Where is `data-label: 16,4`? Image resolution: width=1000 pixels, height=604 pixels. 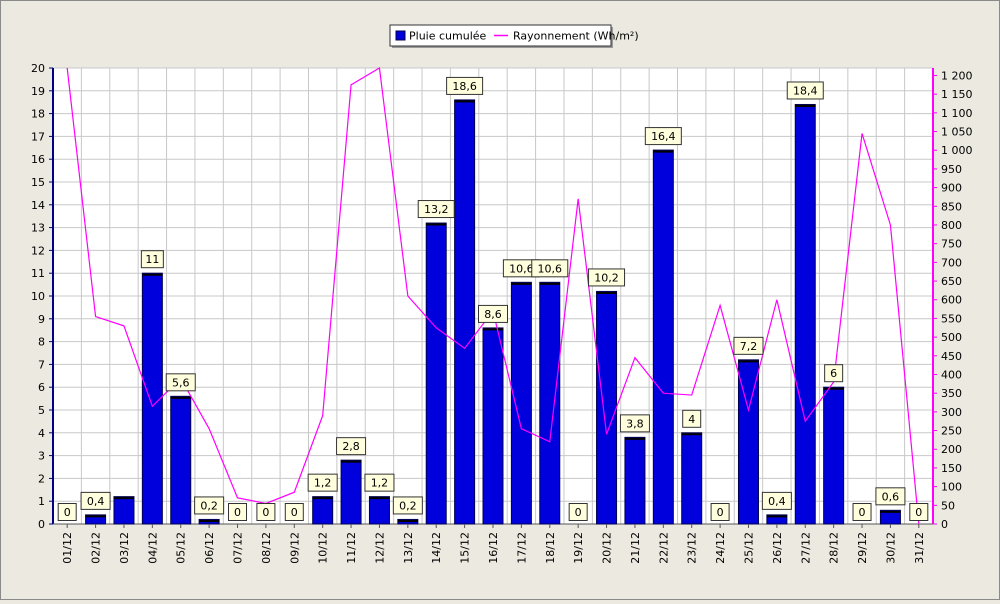
data-label: 16,4 is located at coordinates (663, 136).